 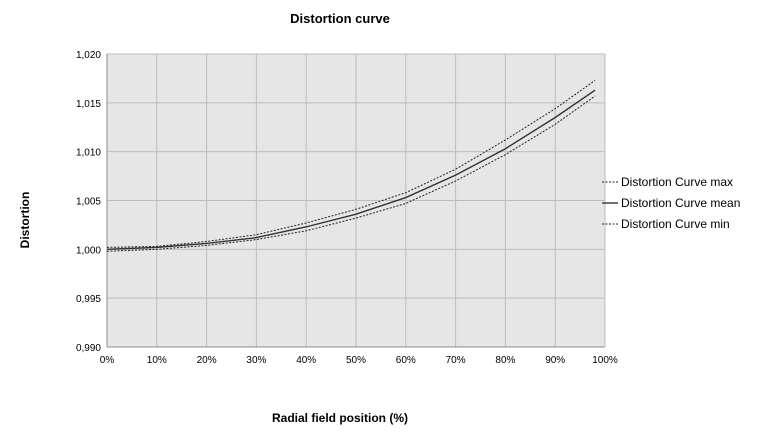 I want to click on x-tick-label: 60%, so click(x=406, y=360).